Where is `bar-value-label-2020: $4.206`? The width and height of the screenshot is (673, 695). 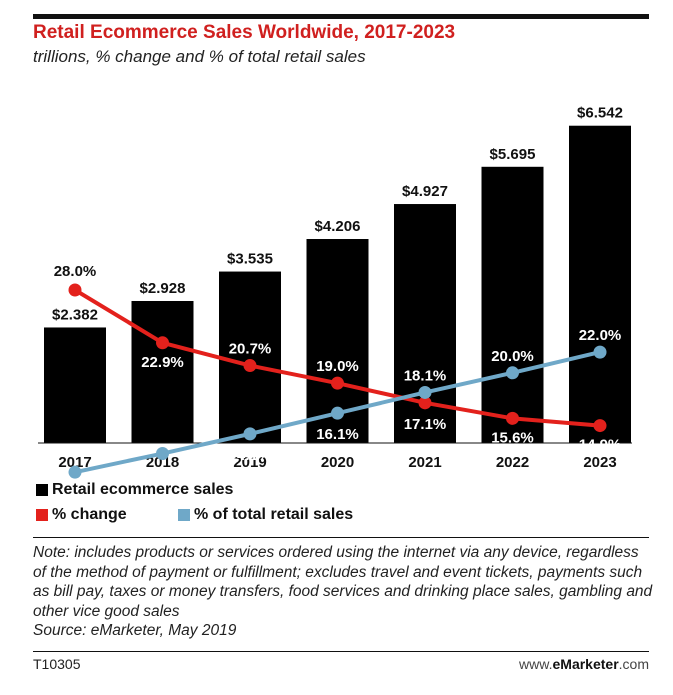
bar-value-label-2020: $4.206 is located at coordinates (338, 226).